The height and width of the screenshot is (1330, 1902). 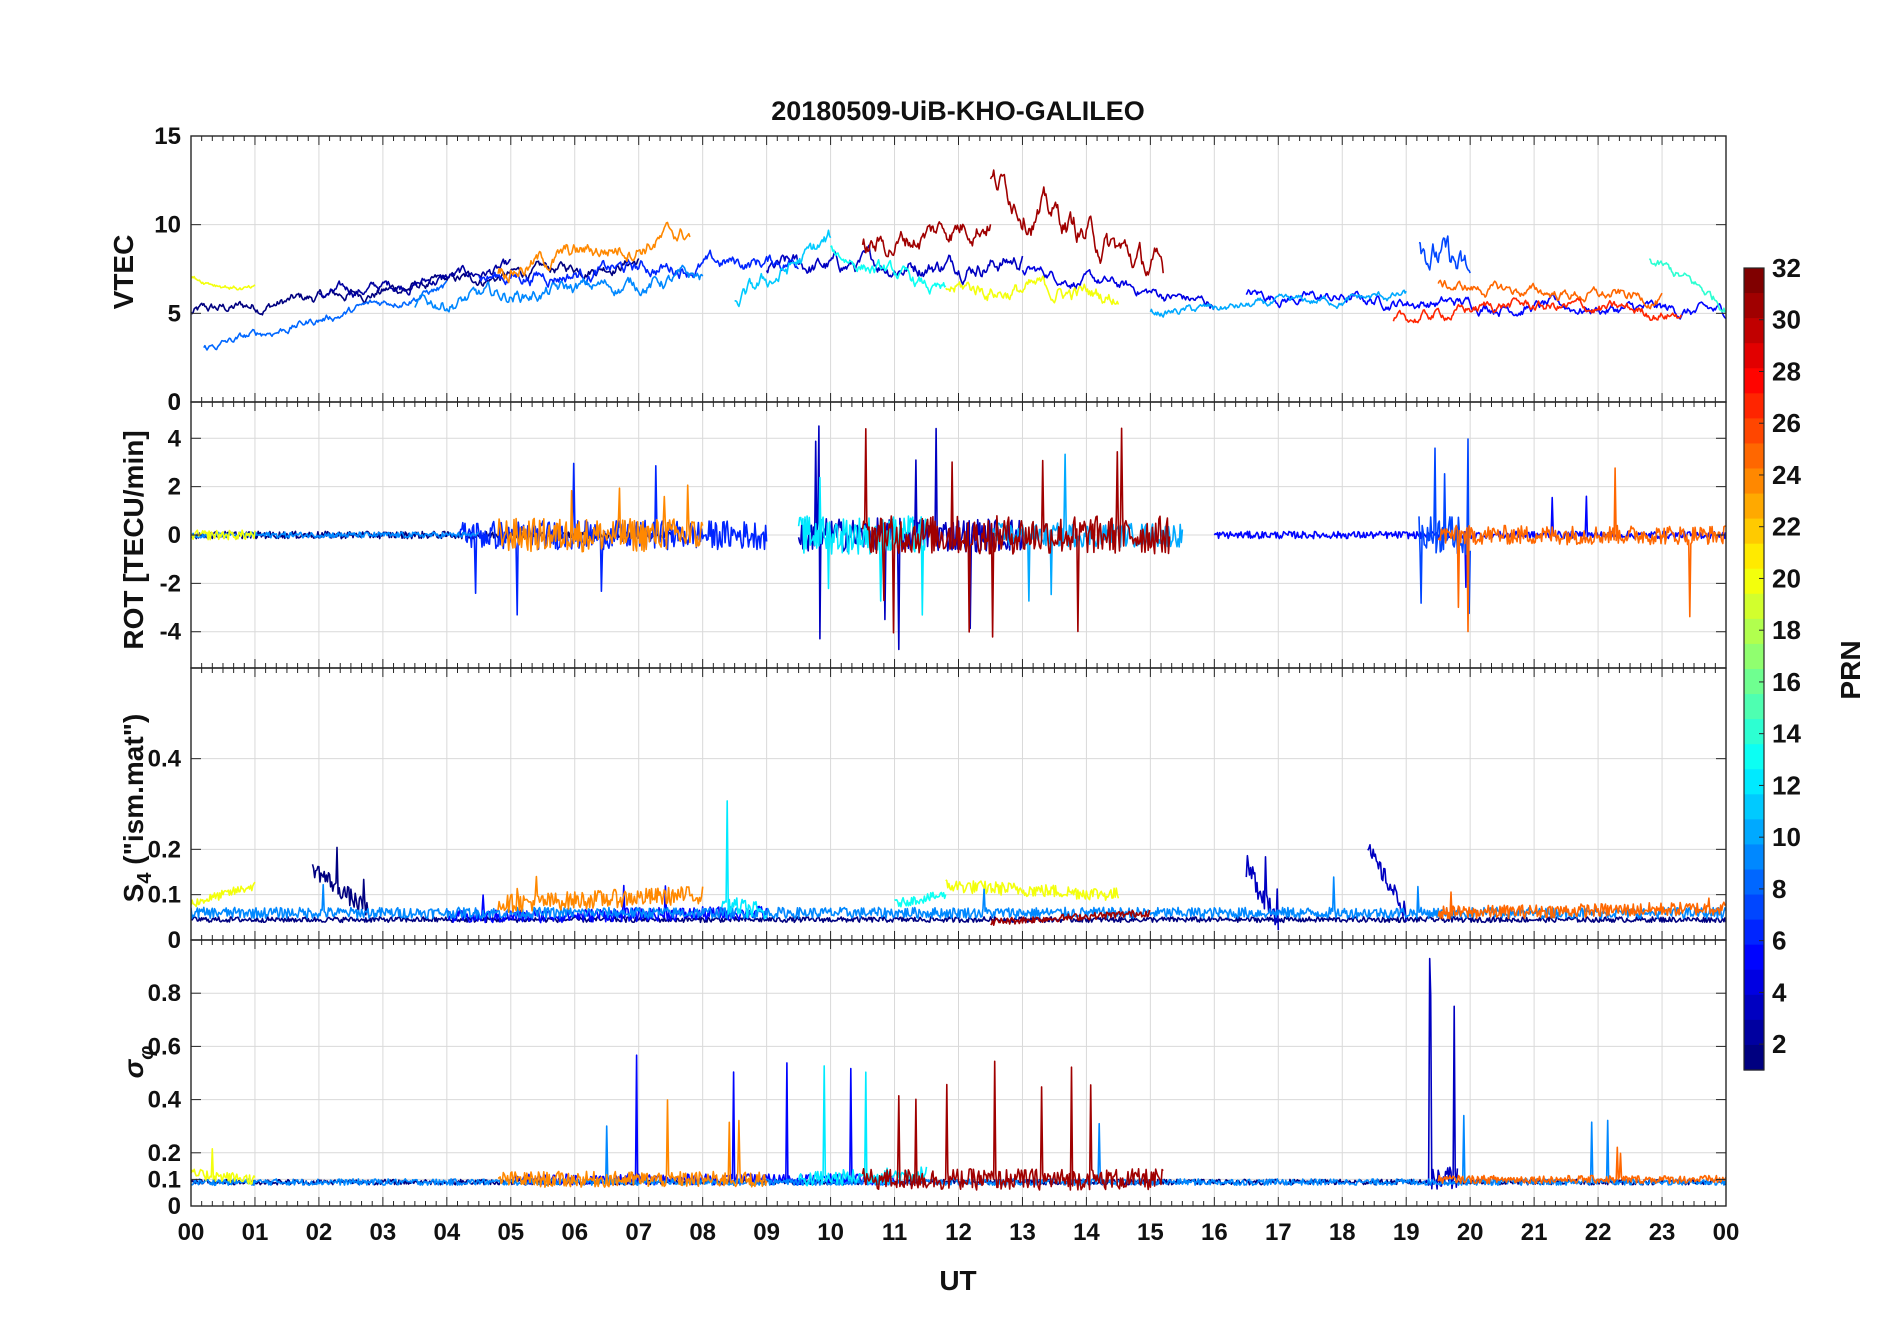 What do you see at coordinates (1779, 941) in the screenshot?
I see `colorbar-tick-label: 6` at bounding box center [1779, 941].